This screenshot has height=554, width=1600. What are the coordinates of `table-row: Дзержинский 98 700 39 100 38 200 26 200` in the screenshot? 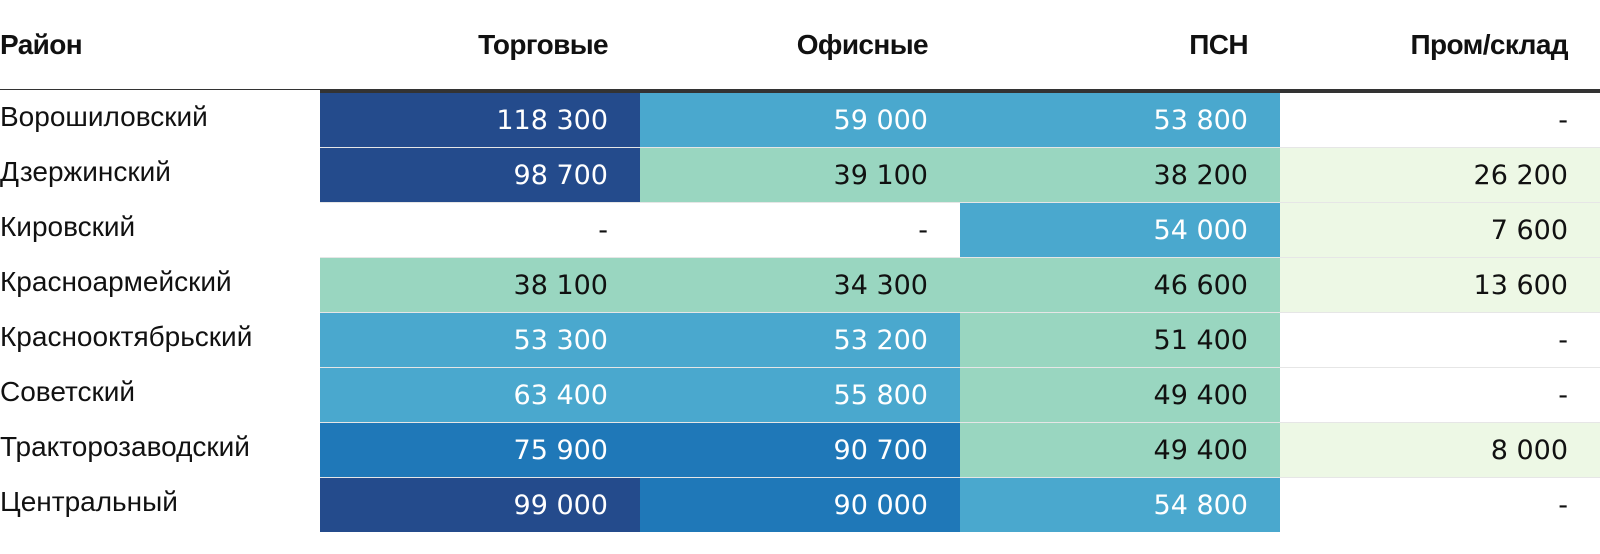 It's located at (800, 173).